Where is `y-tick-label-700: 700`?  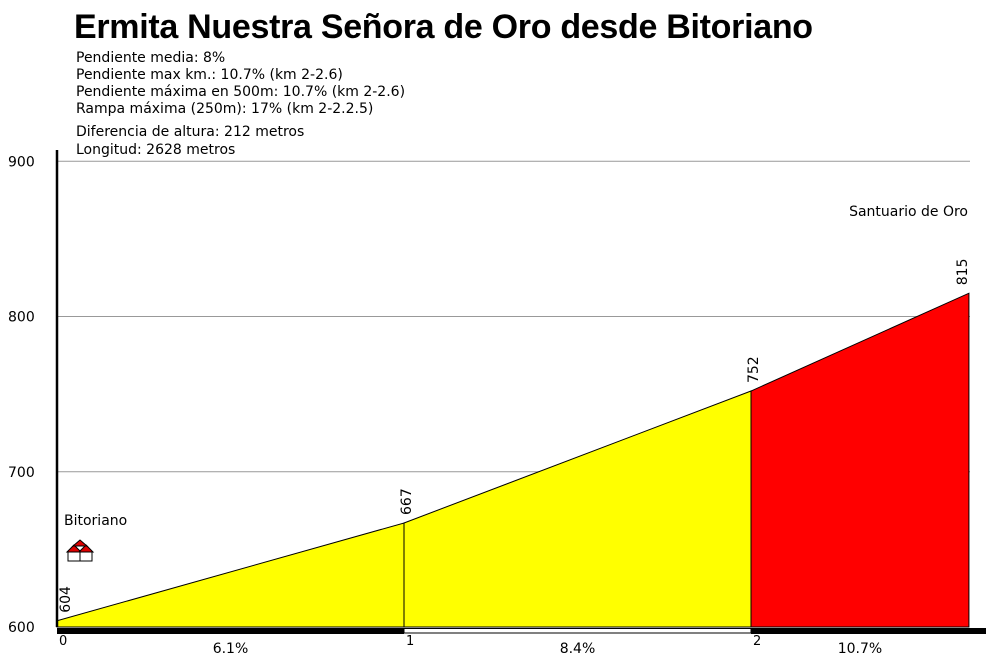 y-tick-label-700: 700 is located at coordinates (21, 473).